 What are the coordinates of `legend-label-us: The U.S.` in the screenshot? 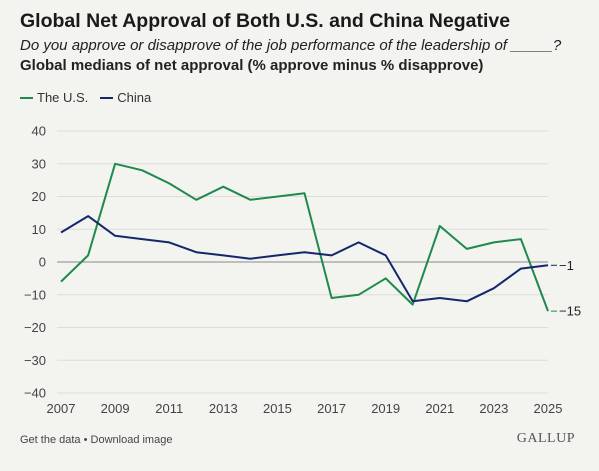 It's located at (63, 97).